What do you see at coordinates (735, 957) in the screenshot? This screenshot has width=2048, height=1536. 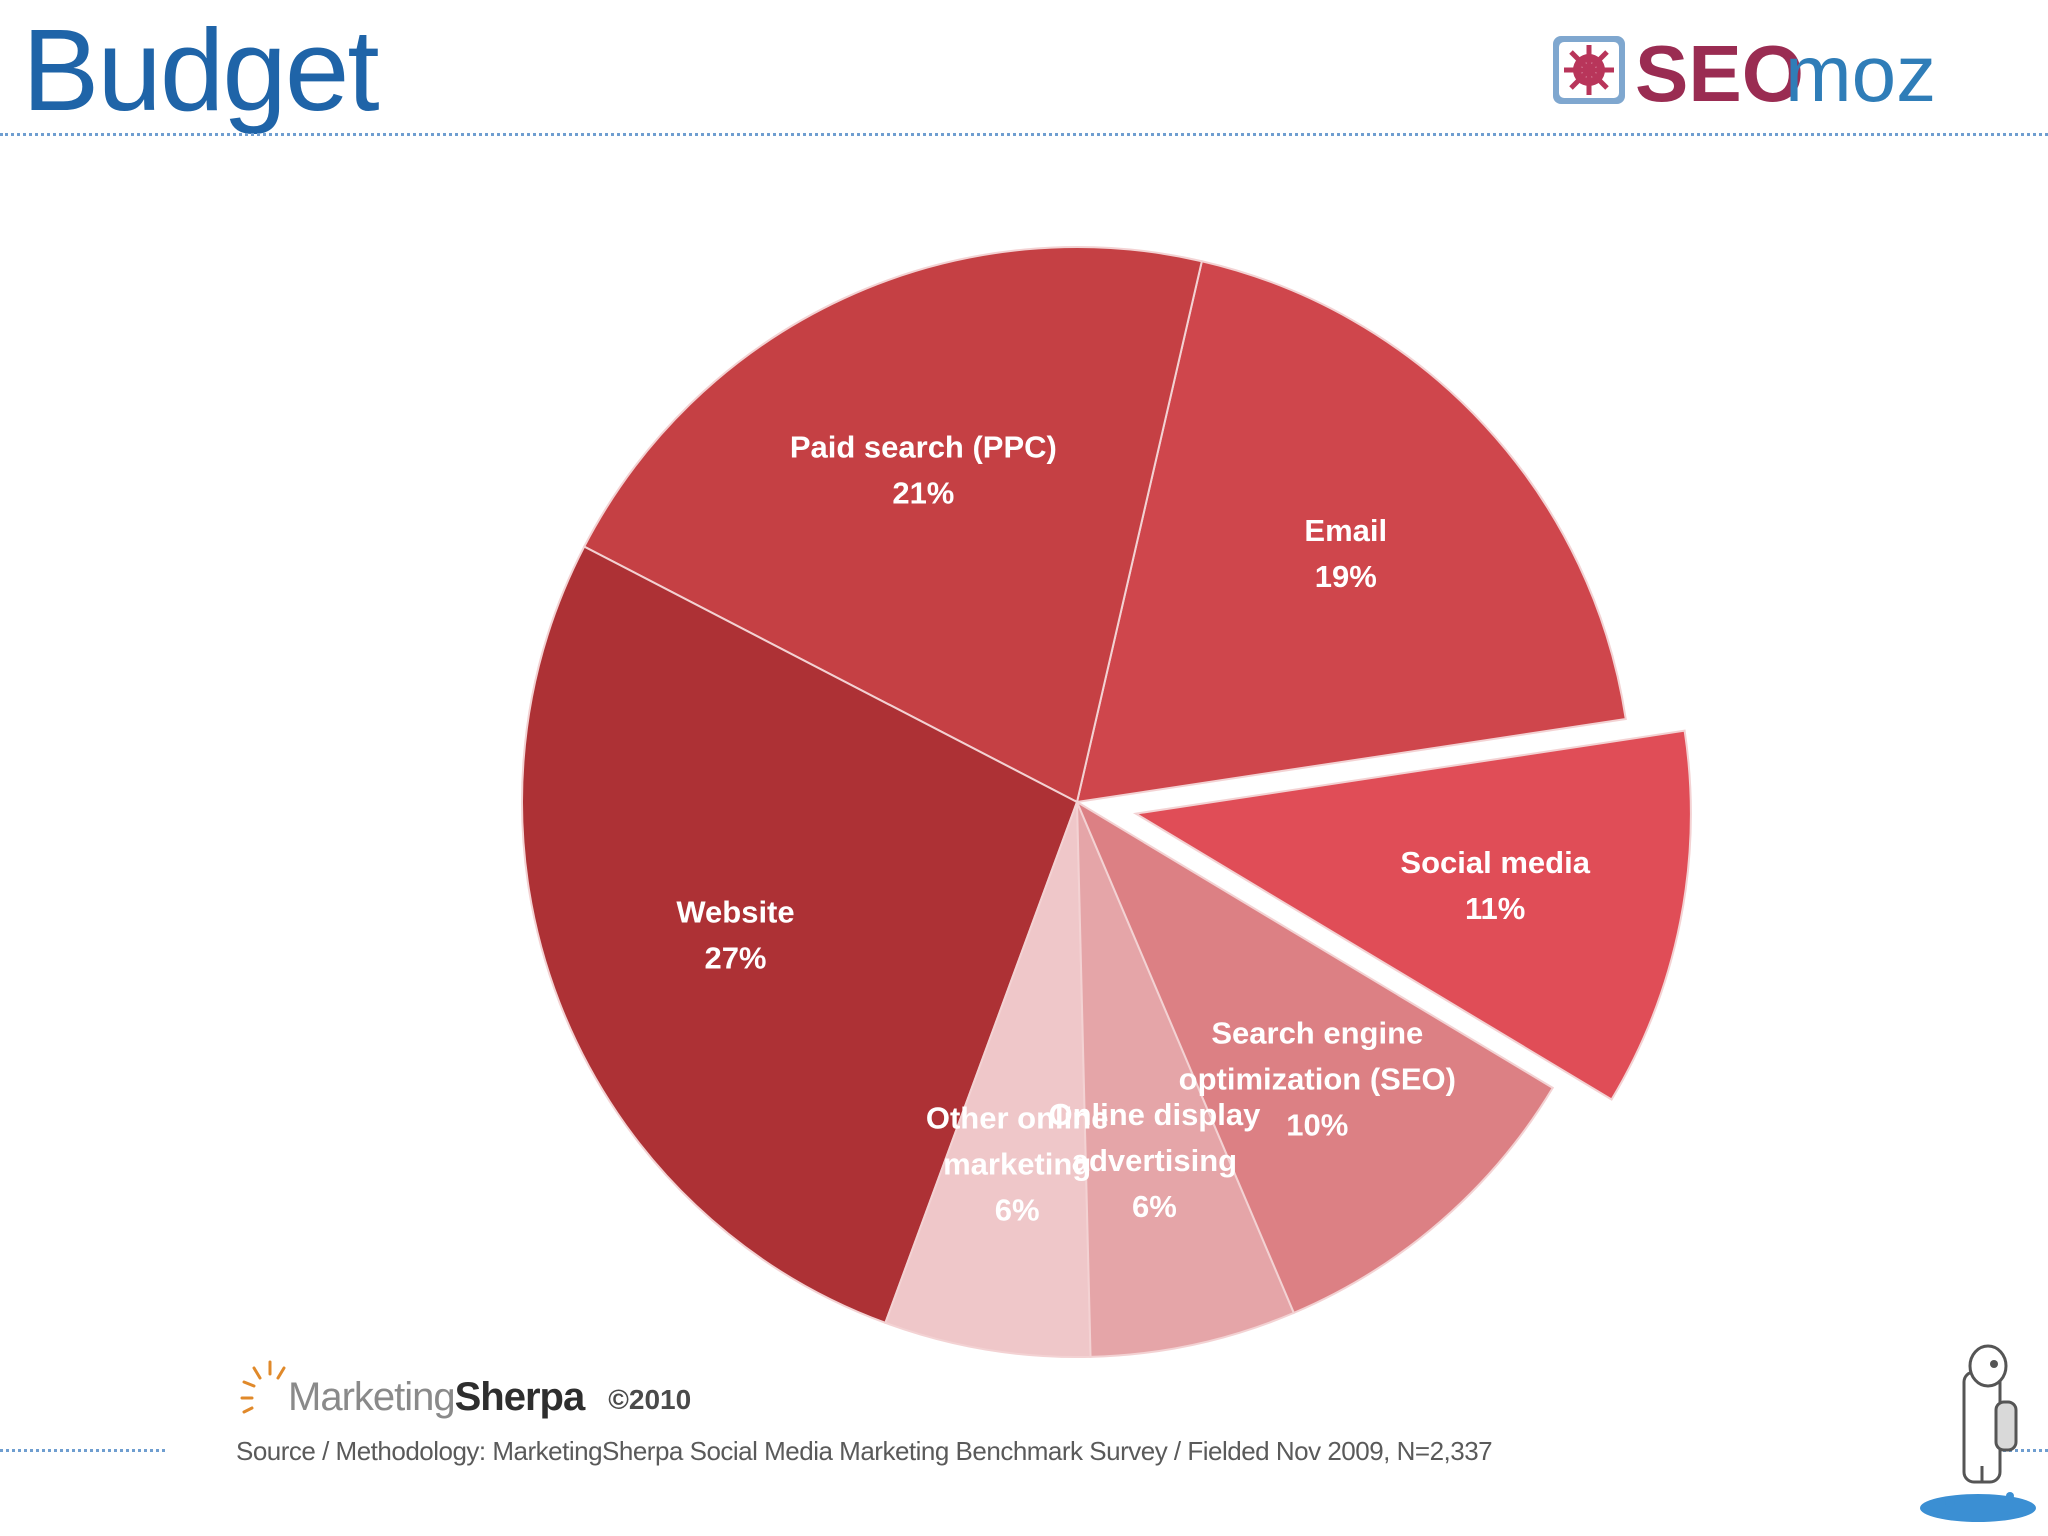 I see `slice-percent-label: 27%` at bounding box center [735, 957].